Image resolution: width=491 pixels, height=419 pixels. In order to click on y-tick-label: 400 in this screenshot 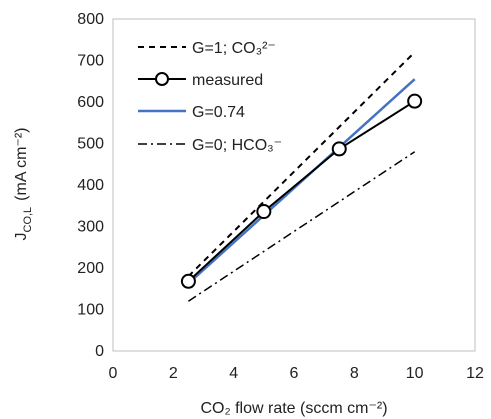, I will do `click(90, 185)`.